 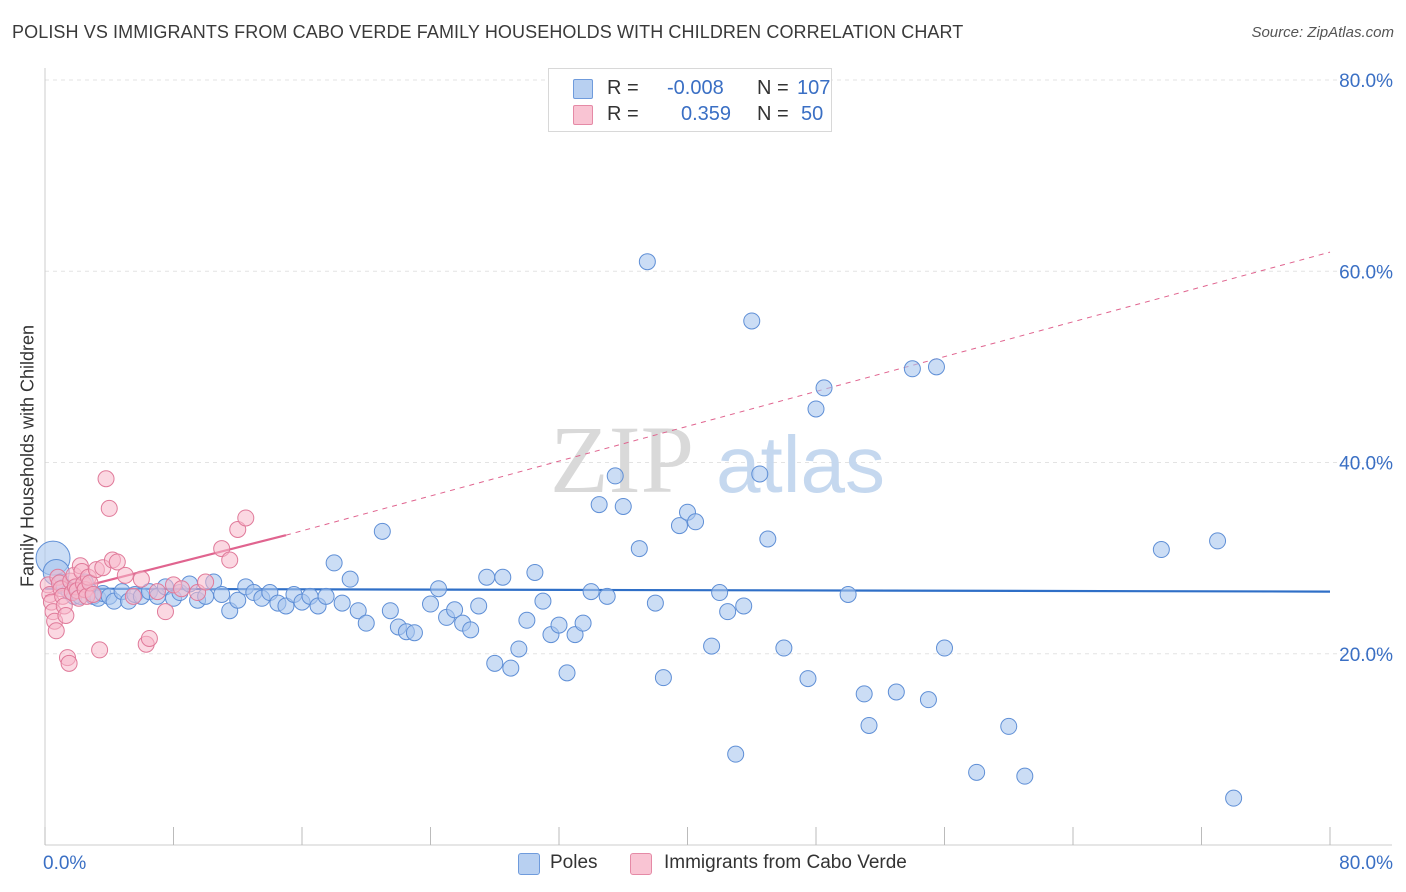 I want to click on y-tick-label: 80.0%, so click(x=1366, y=81).